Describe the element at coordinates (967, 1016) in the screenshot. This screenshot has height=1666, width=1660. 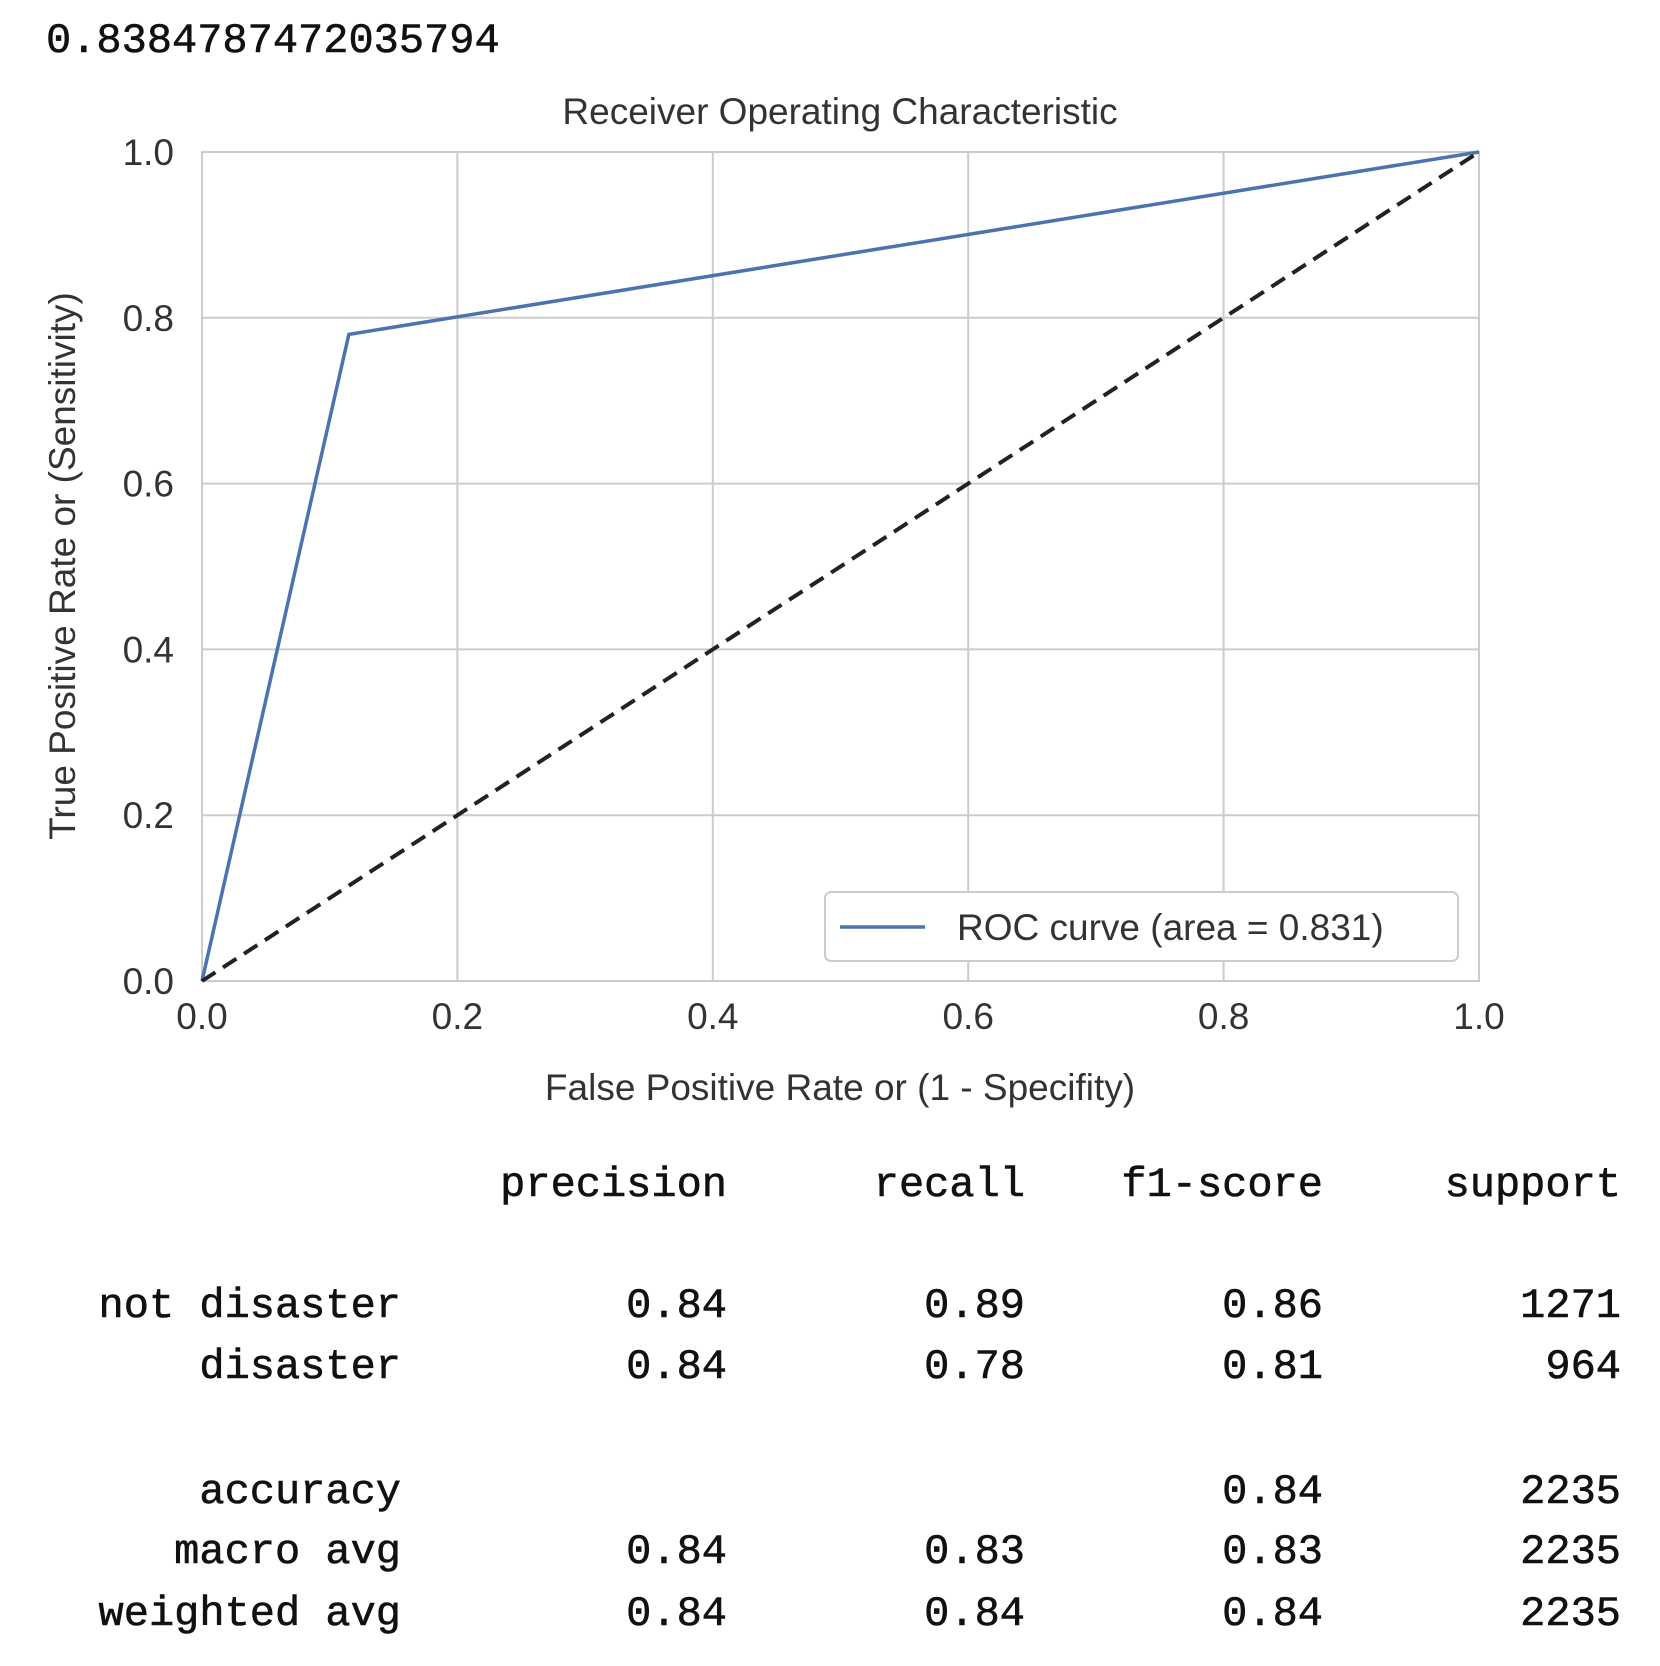
I see `x-tick-label: 0.6` at that location.